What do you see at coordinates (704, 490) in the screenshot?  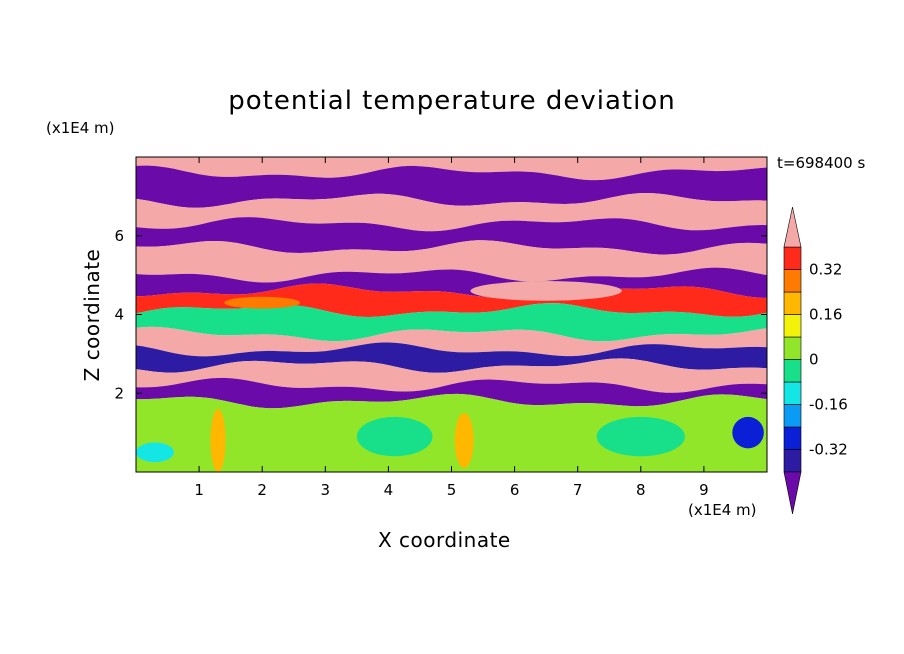 I see `x-tick-label: 9` at bounding box center [704, 490].